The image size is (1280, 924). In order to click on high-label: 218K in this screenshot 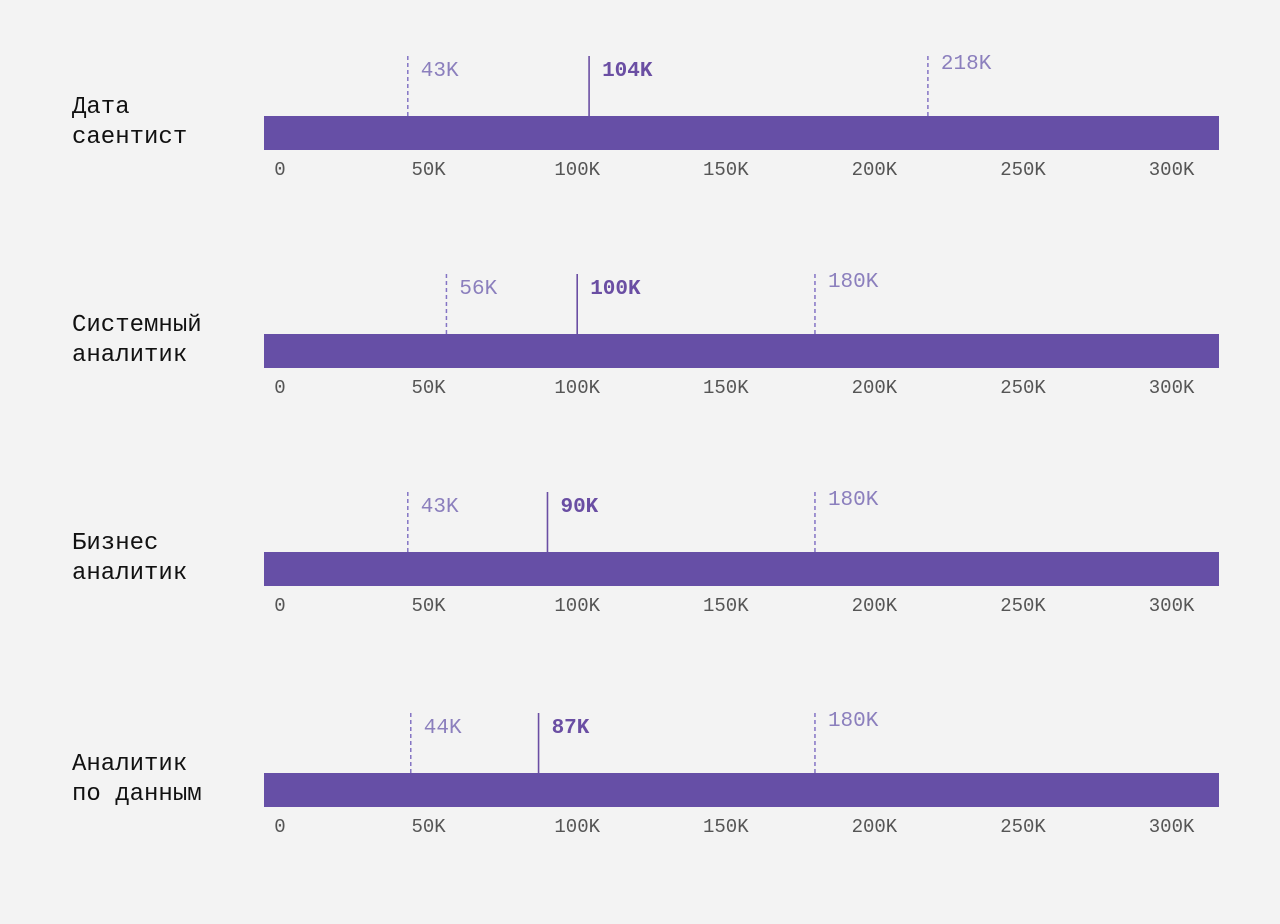, I will do `click(966, 64)`.